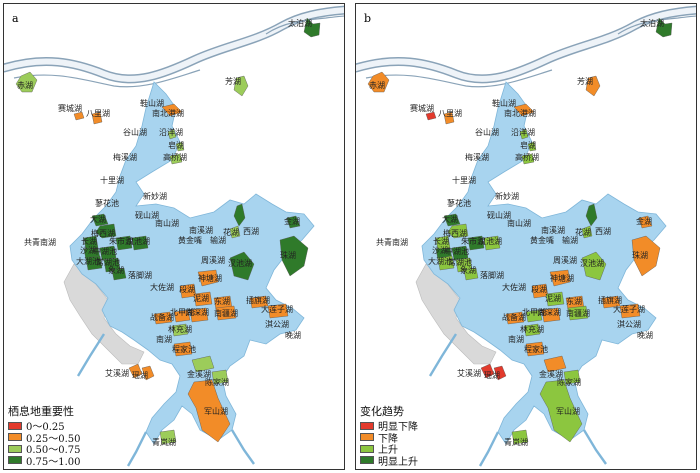 The width and height of the screenshot is (700, 473). Describe the element at coordinates (112, 180) in the screenshot. I see `lake-label: 十里湖` at that location.